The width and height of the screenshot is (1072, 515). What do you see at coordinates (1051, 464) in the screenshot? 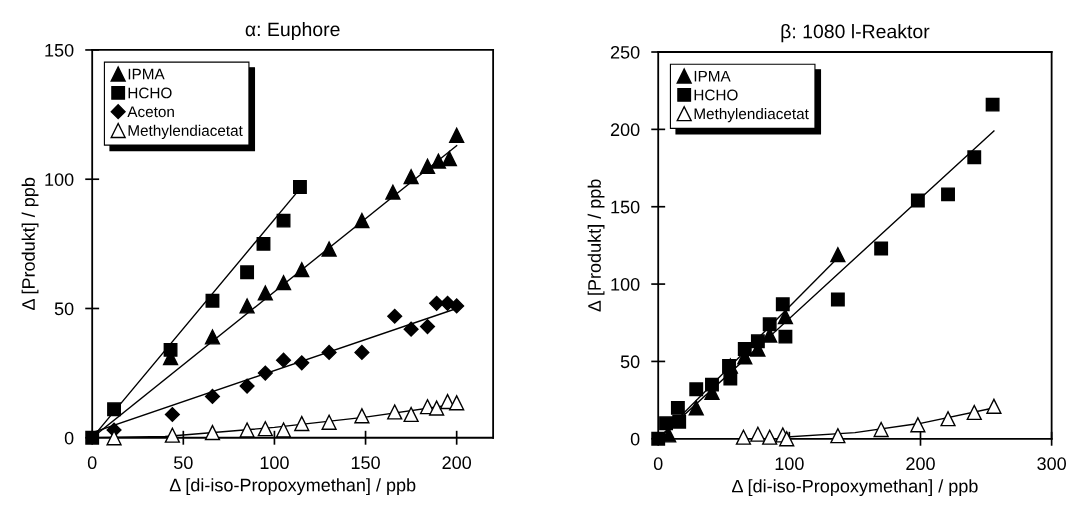
I see `x-tick-label: 300` at bounding box center [1051, 464].